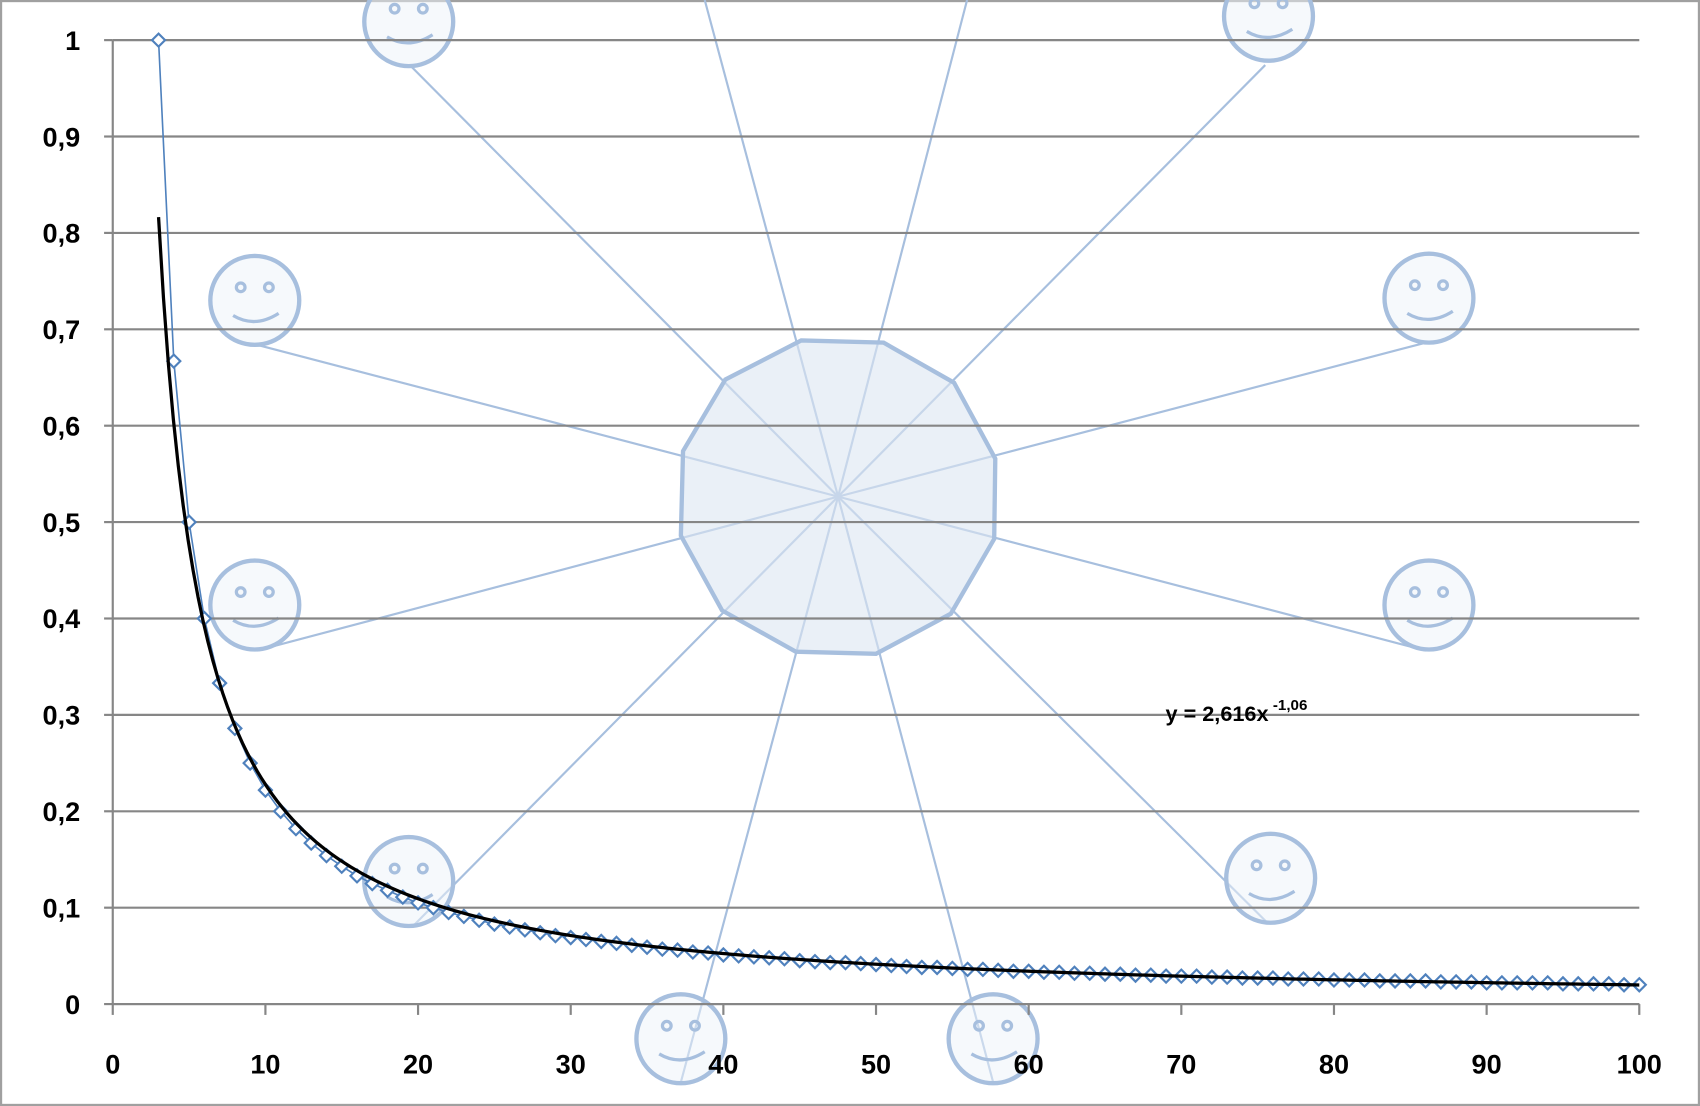 This screenshot has height=1106, width=1700. What do you see at coordinates (1029, 1063) in the screenshot?
I see `x-tick-label: 60` at bounding box center [1029, 1063].